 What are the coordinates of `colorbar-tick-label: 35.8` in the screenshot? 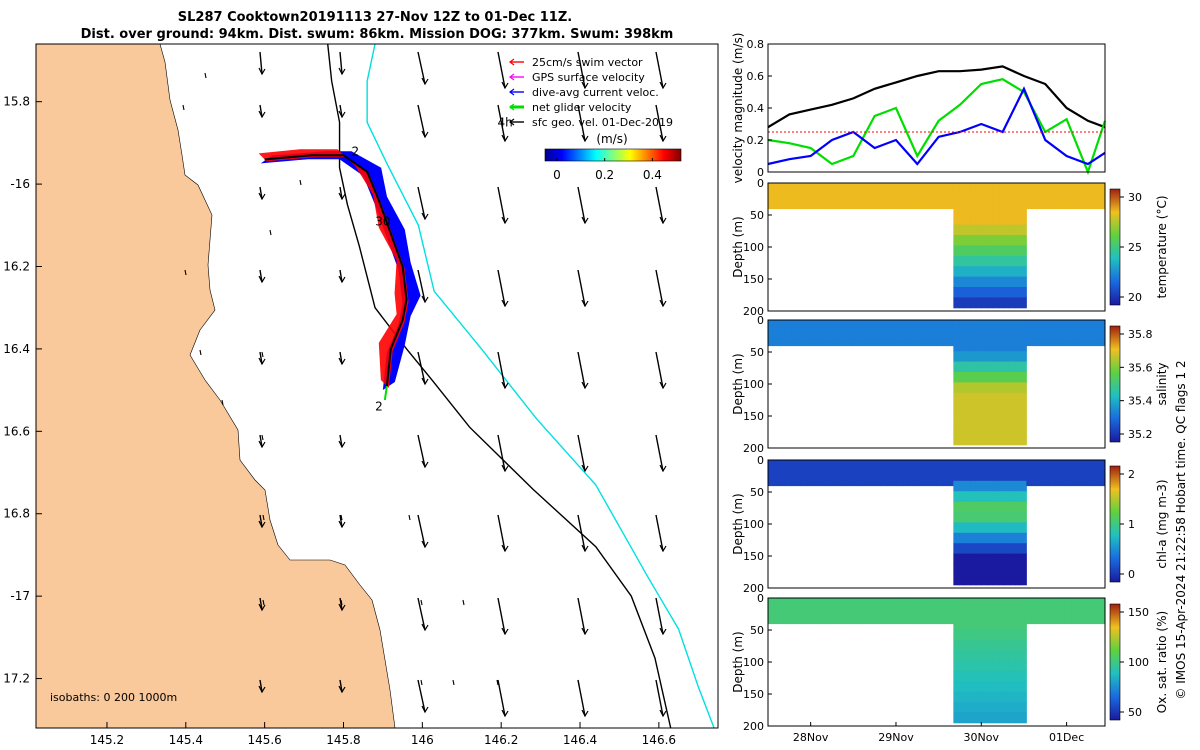 It's located at (1140, 334).